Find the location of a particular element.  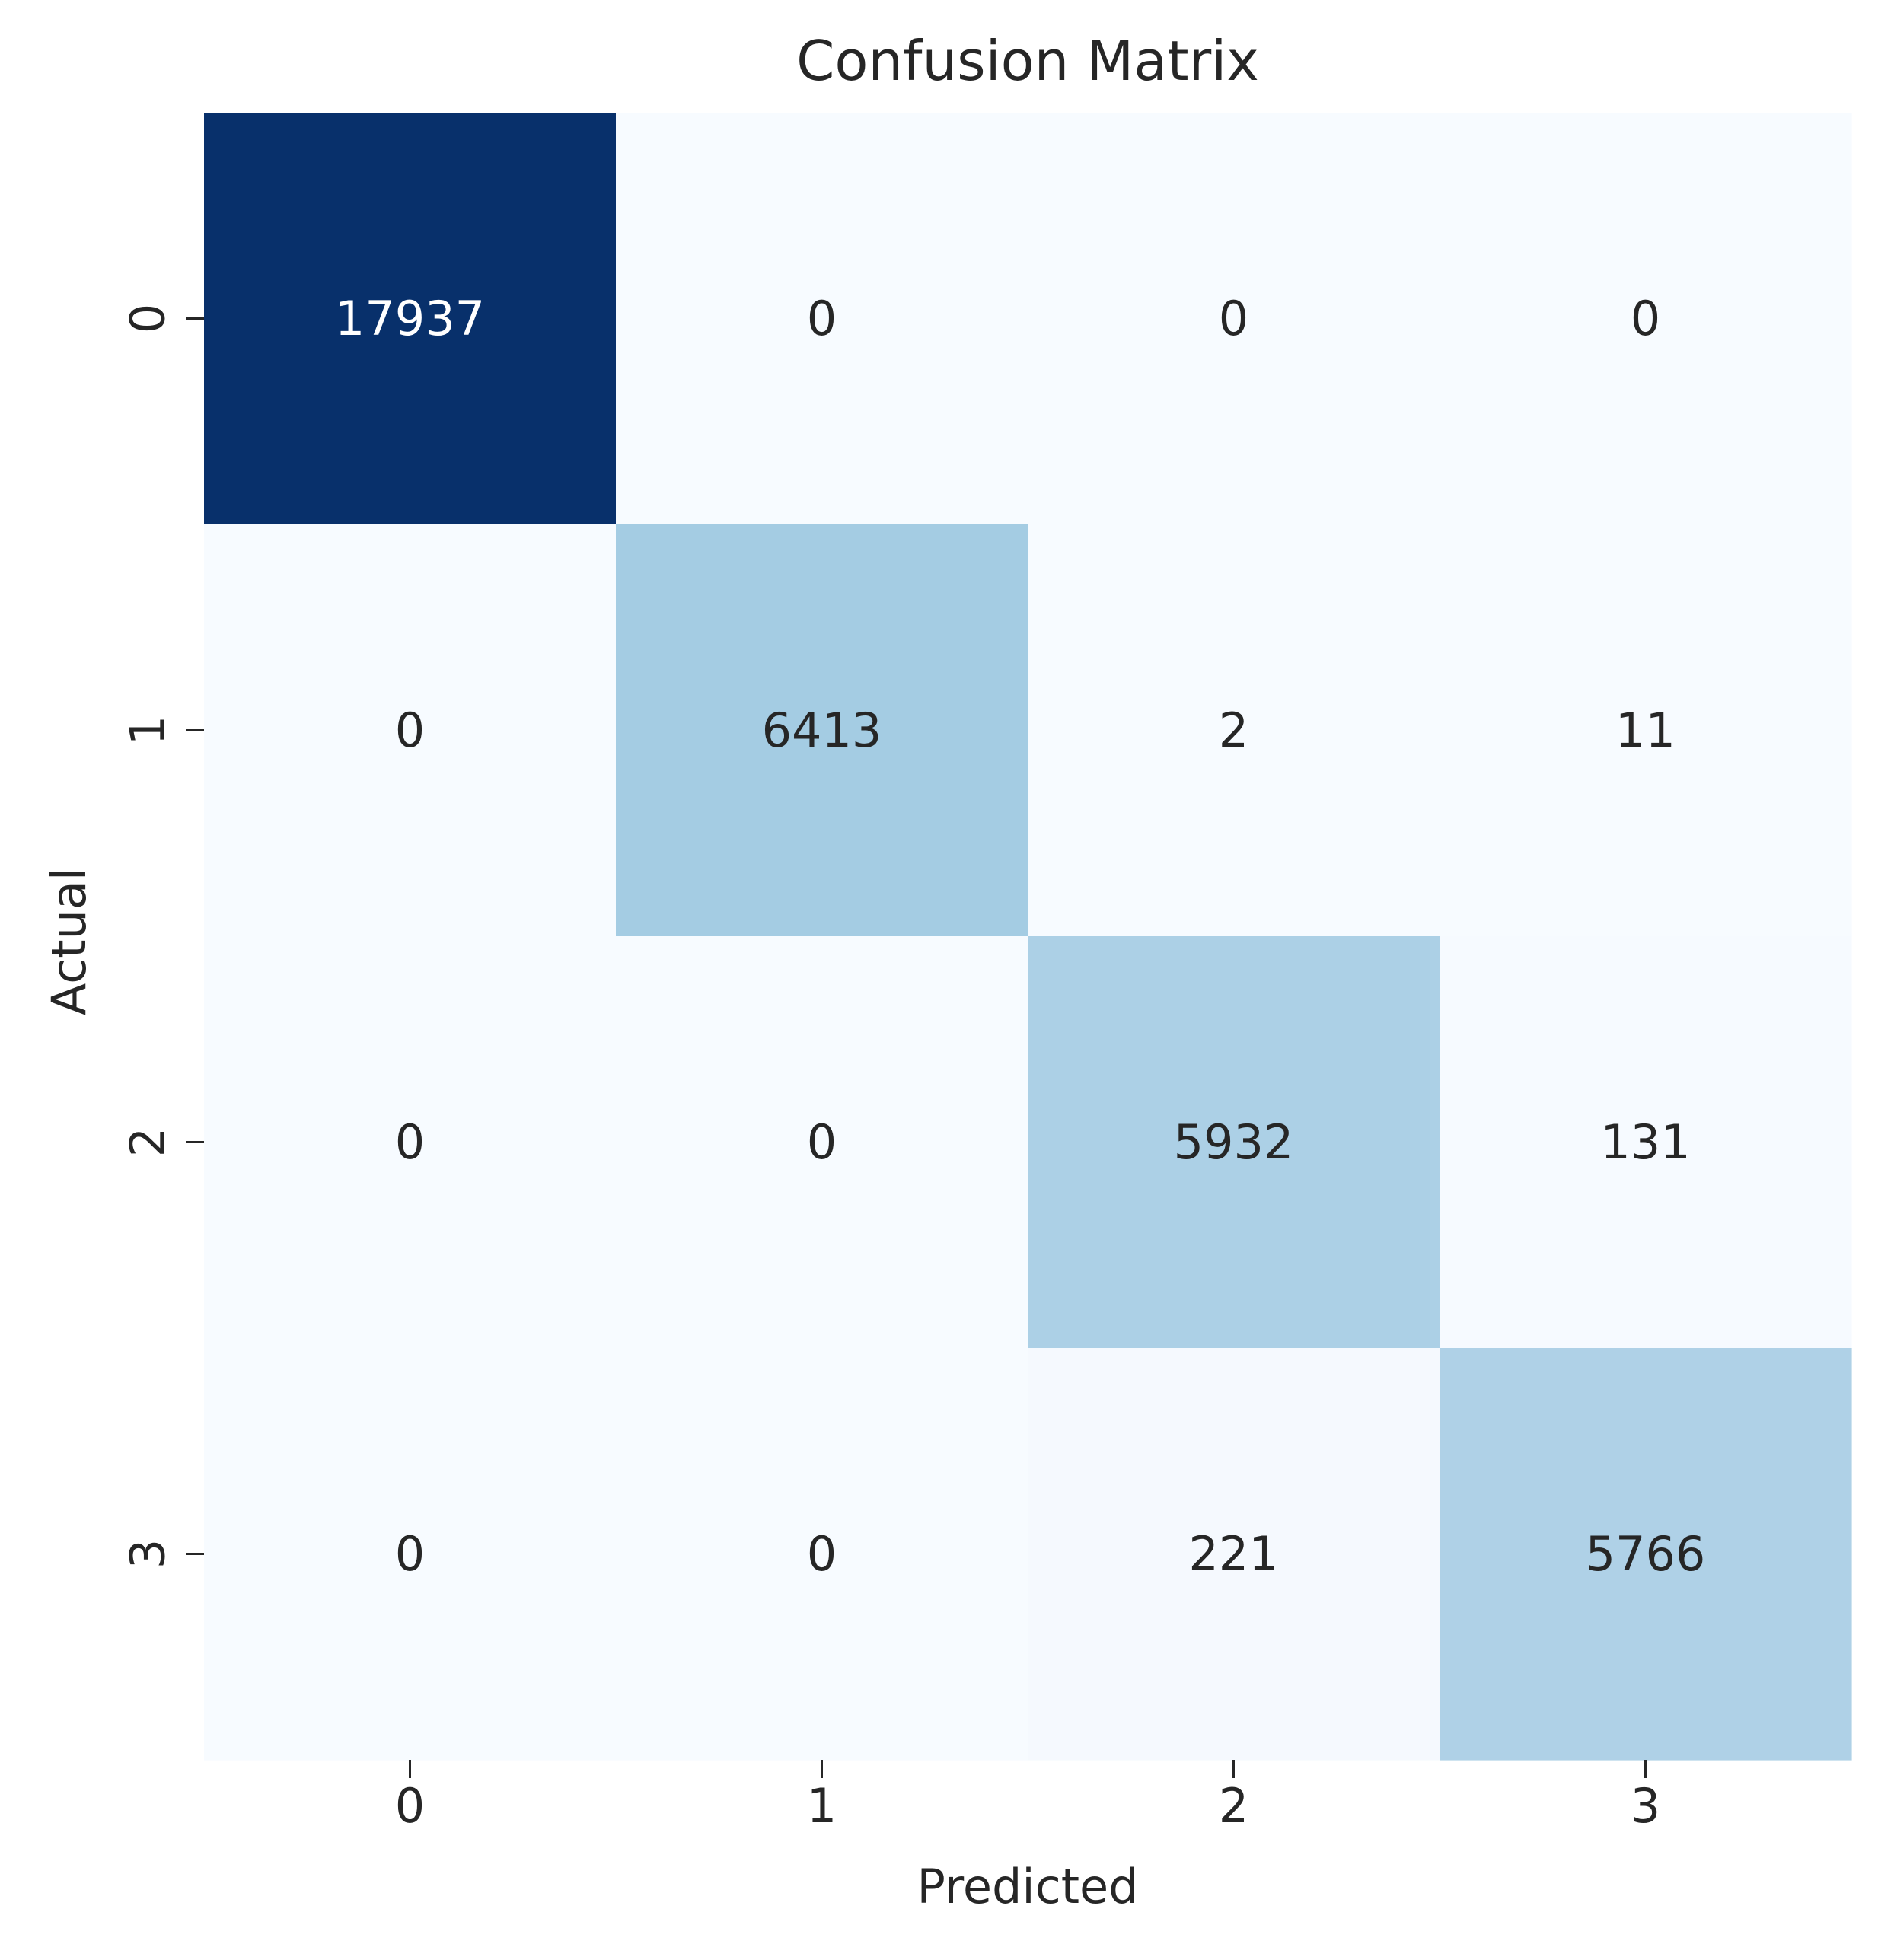

heatmap-cell-r1-c0 is located at coordinates (410, 730).